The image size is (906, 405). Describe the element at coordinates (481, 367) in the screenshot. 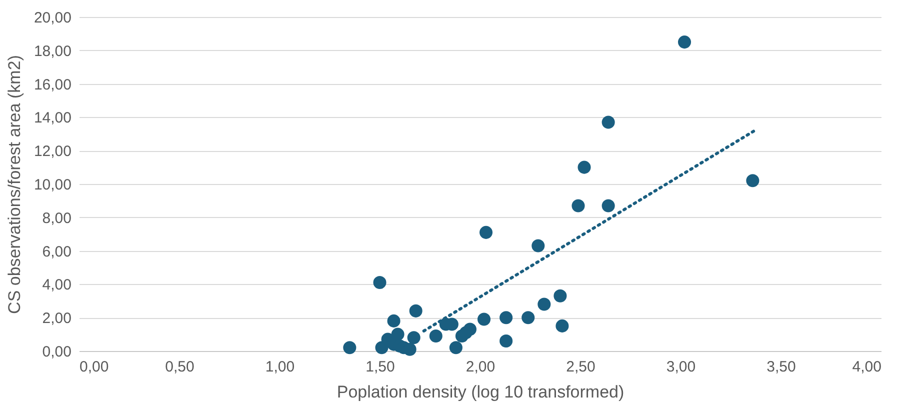

I see `x-tick-label: 2,00` at that location.